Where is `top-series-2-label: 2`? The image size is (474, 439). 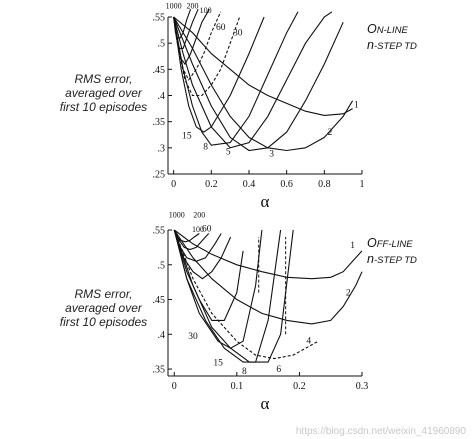
top-series-2-label: 2 is located at coordinates (330, 133).